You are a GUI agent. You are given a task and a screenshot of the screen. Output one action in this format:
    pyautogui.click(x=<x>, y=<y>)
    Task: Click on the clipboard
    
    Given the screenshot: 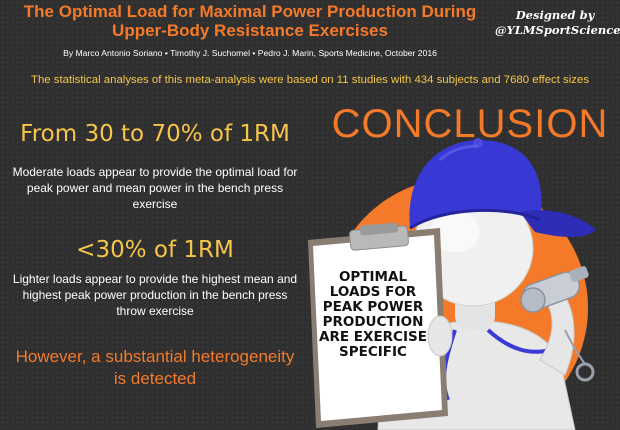 What is the action you would take?
    pyautogui.click(x=378, y=325)
    